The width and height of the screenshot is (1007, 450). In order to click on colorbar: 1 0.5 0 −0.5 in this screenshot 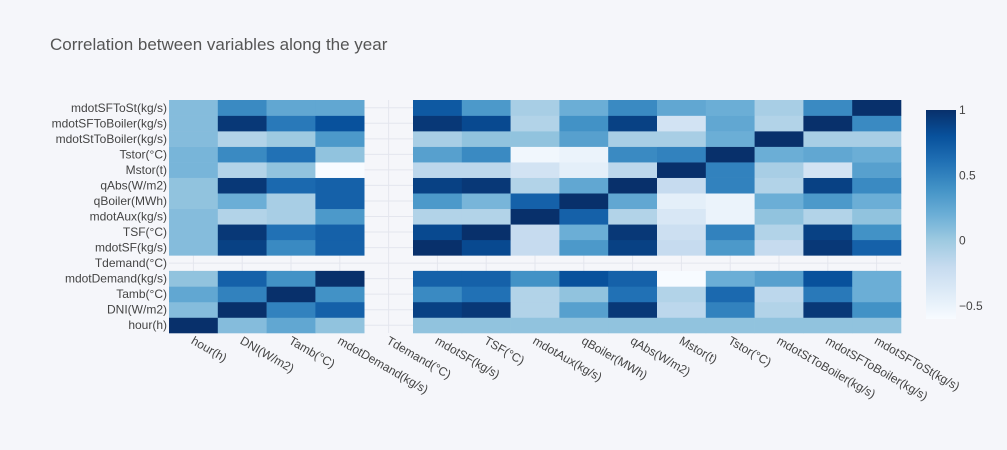, I will do `click(954, 211)`.